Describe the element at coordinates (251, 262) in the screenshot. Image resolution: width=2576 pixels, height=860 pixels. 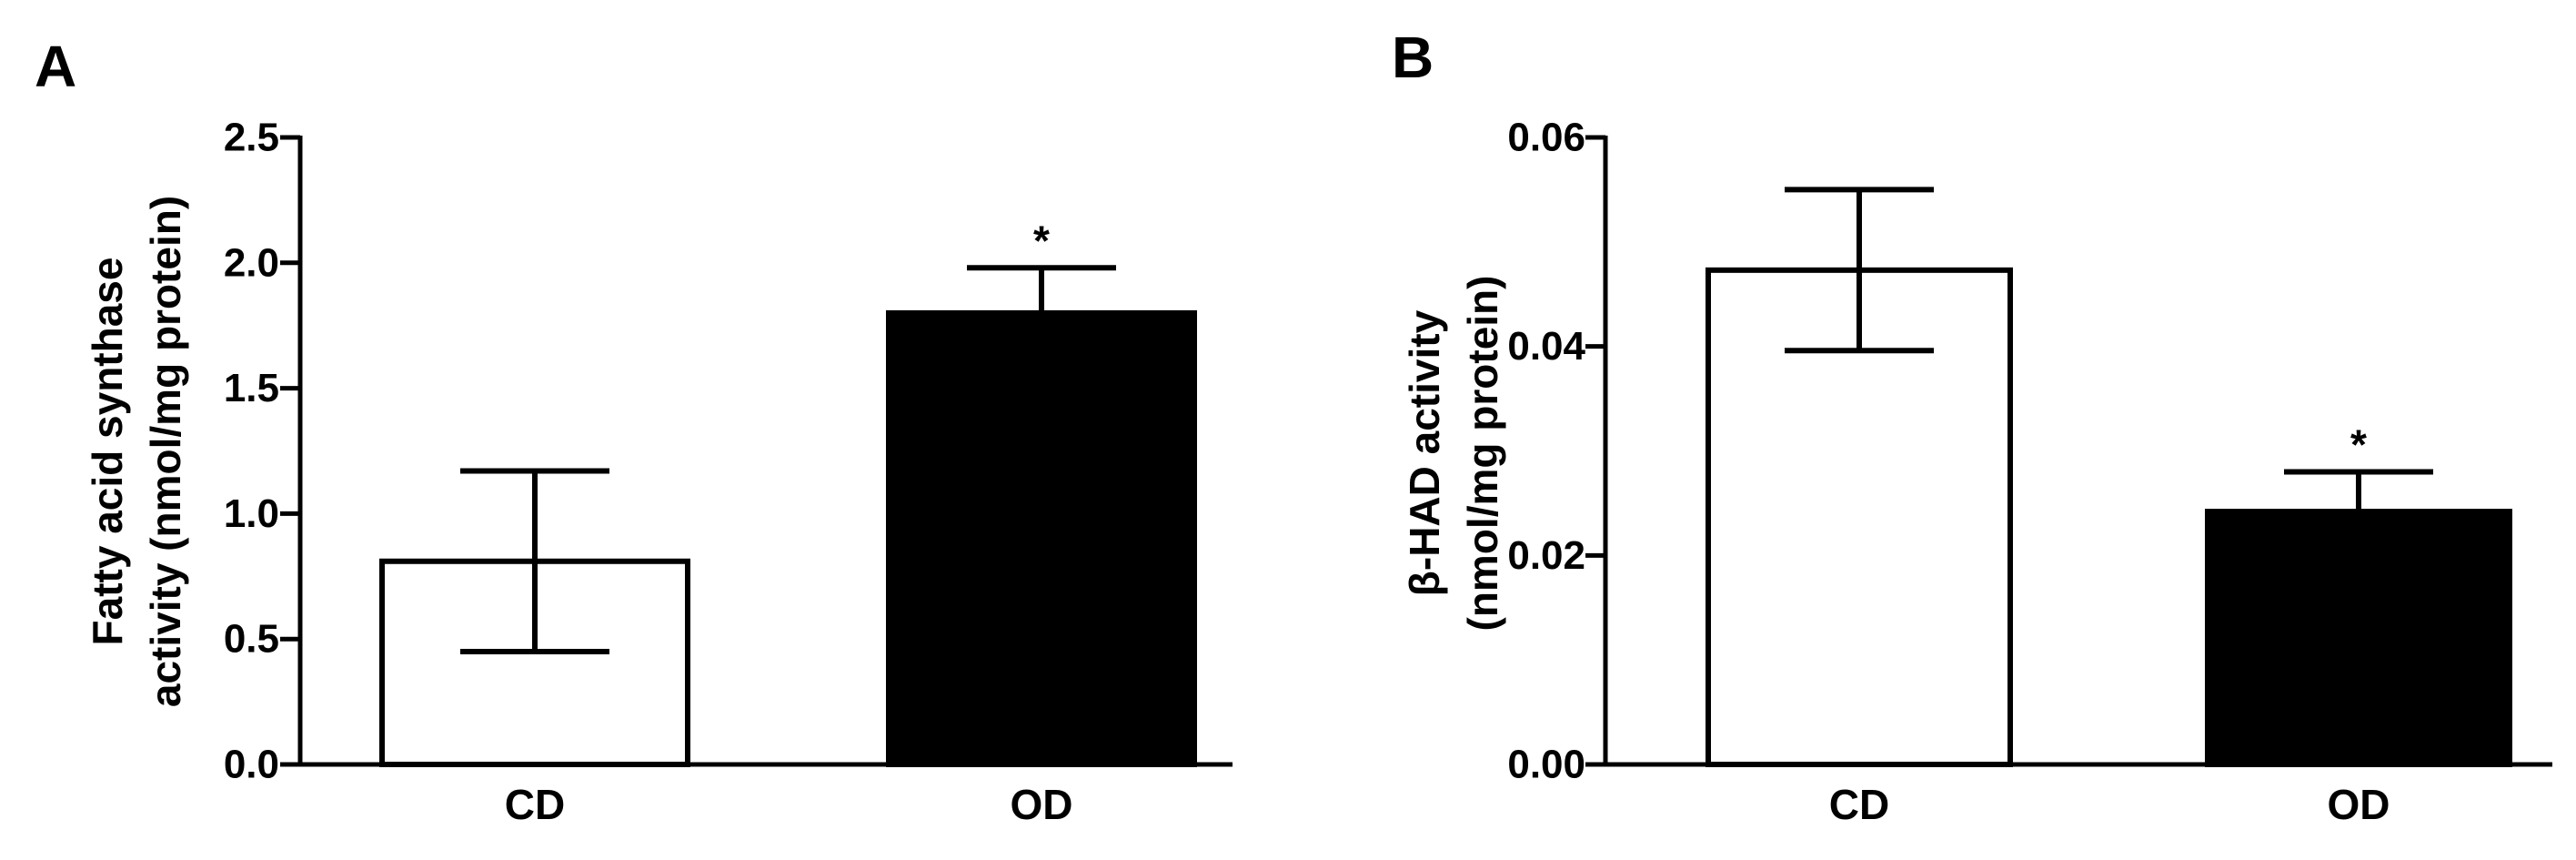
I see `y-tick-label: 2.0` at that location.